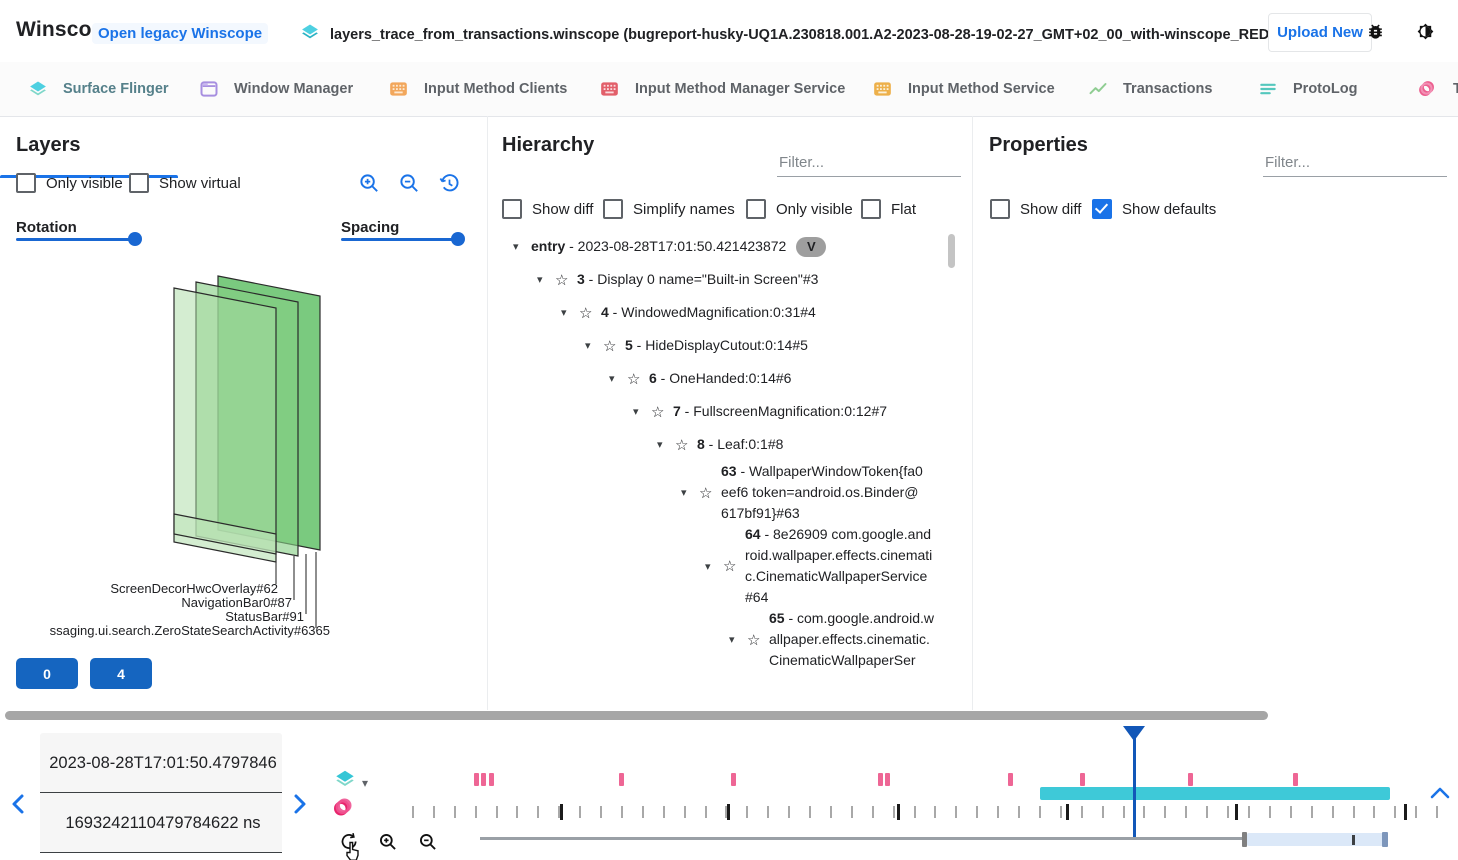 The width and height of the screenshot is (1458, 860). What do you see at coordinates (343, 809) in the screenshot?
I see `transitions-trace-icon` at bounding box center [343, 809].